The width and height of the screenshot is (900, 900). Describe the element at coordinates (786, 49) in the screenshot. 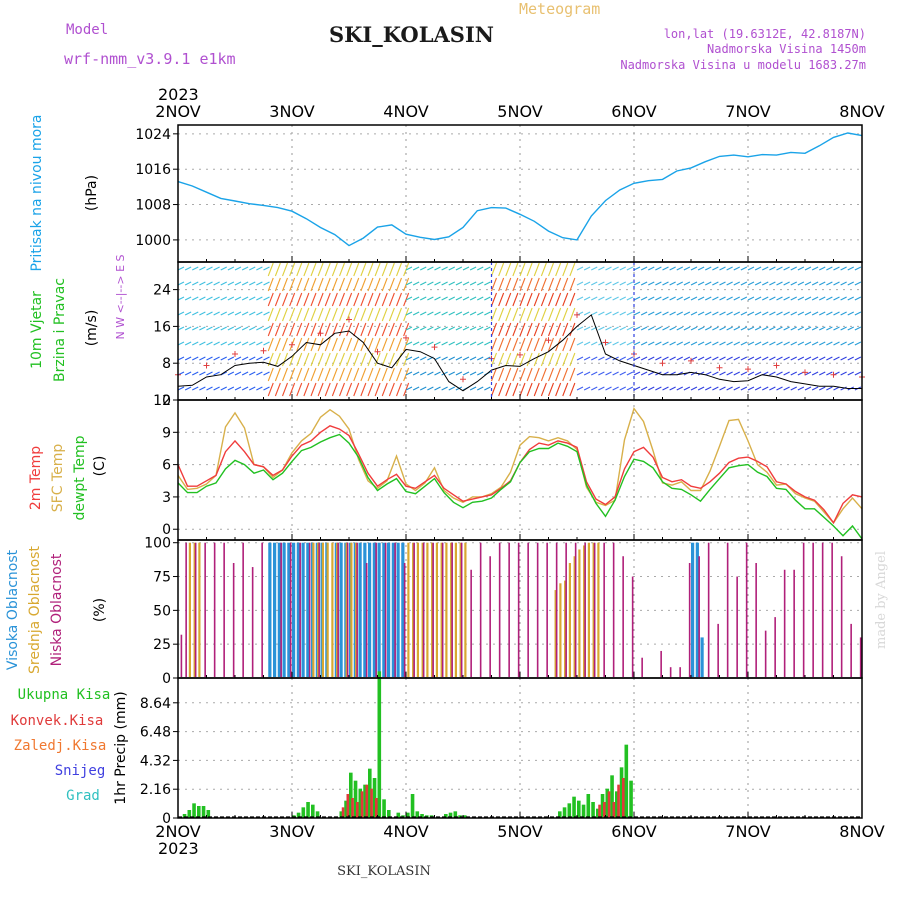

I see `elevation-text: Nadmorska Visina 1450m` at that location.